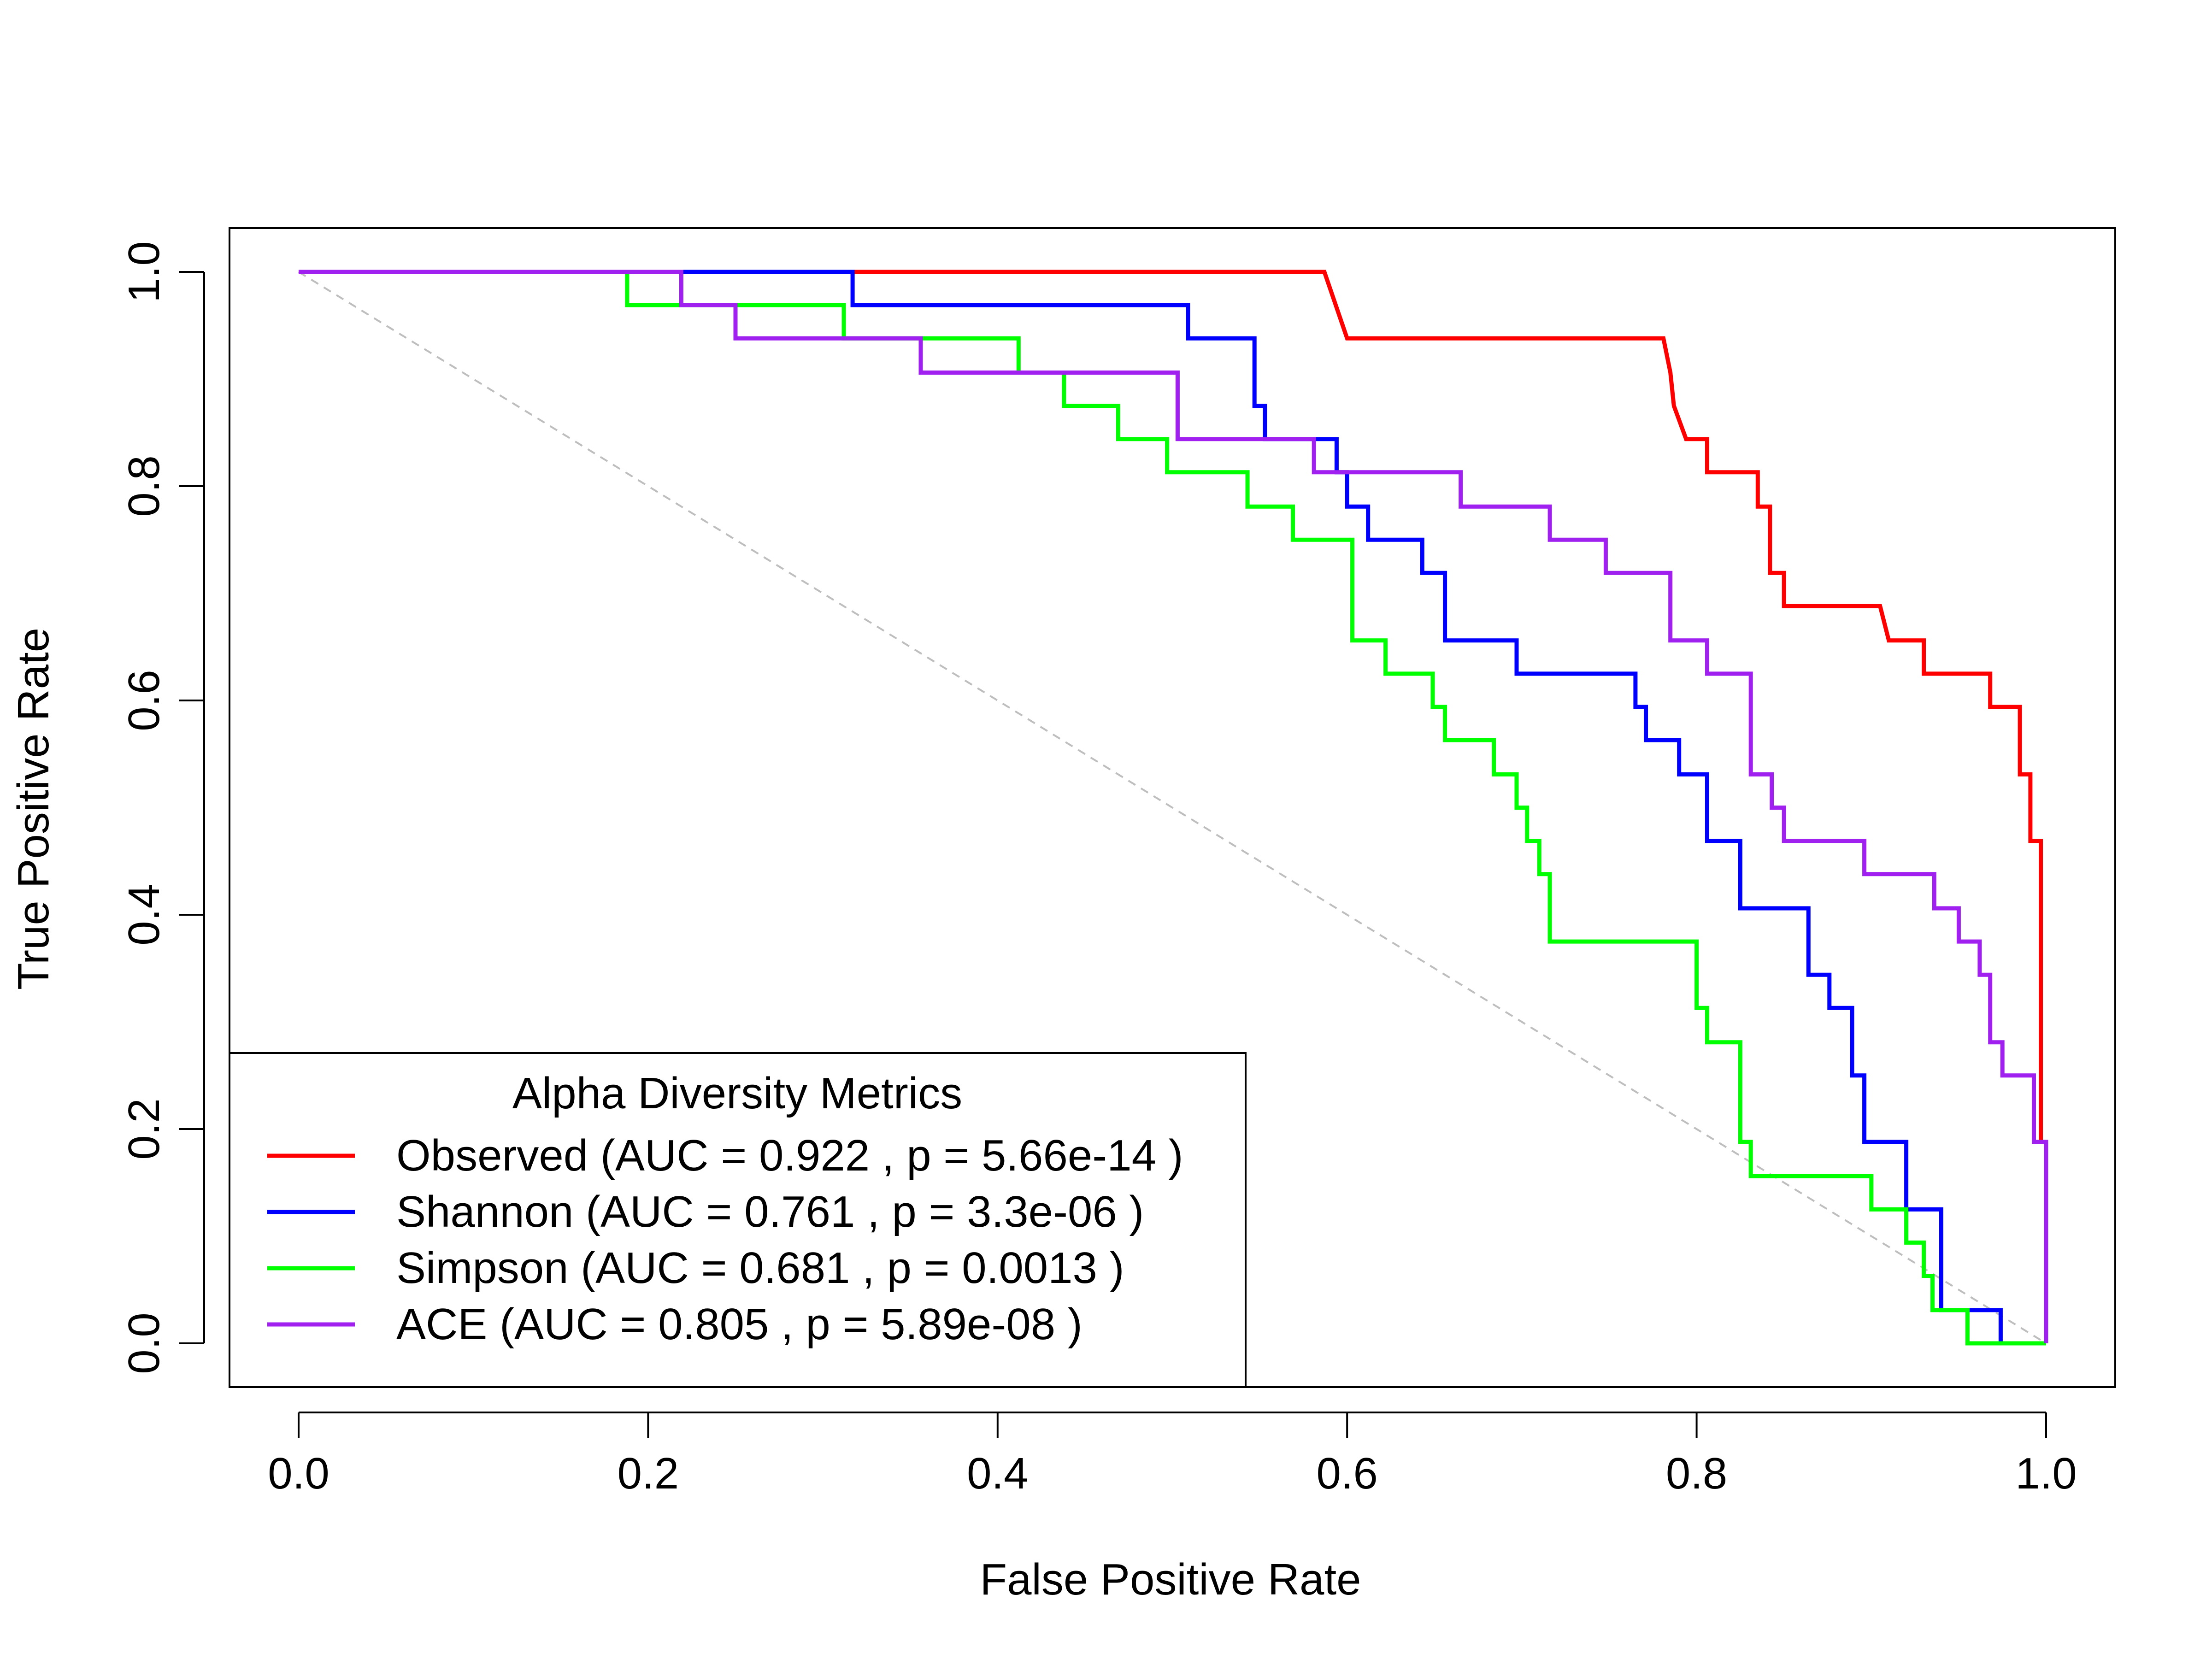  What do you see at coordinates (144, 486) in the screenshot?
I see `y-tick-label: 0.8` at bounding box center [144, 486].